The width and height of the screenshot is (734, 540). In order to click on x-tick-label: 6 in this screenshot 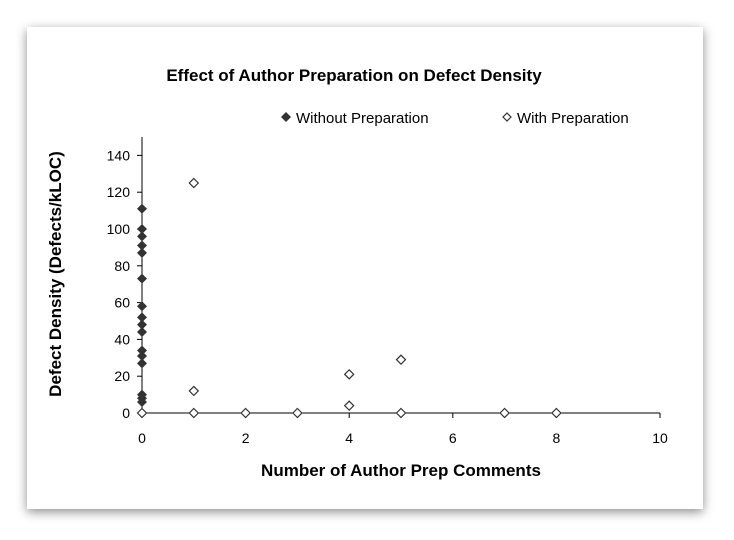, I will do `click(453, 438)`.